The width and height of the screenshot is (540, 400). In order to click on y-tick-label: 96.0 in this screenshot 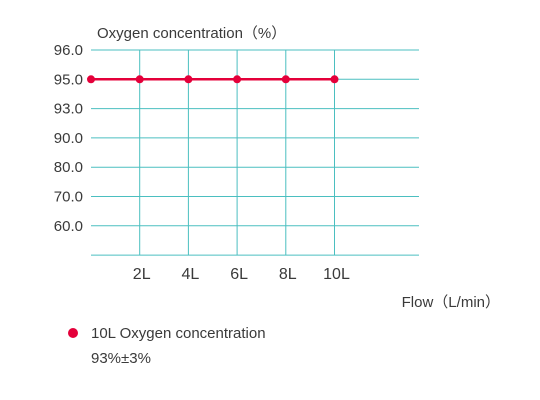, I will do `click(68, 50)`.